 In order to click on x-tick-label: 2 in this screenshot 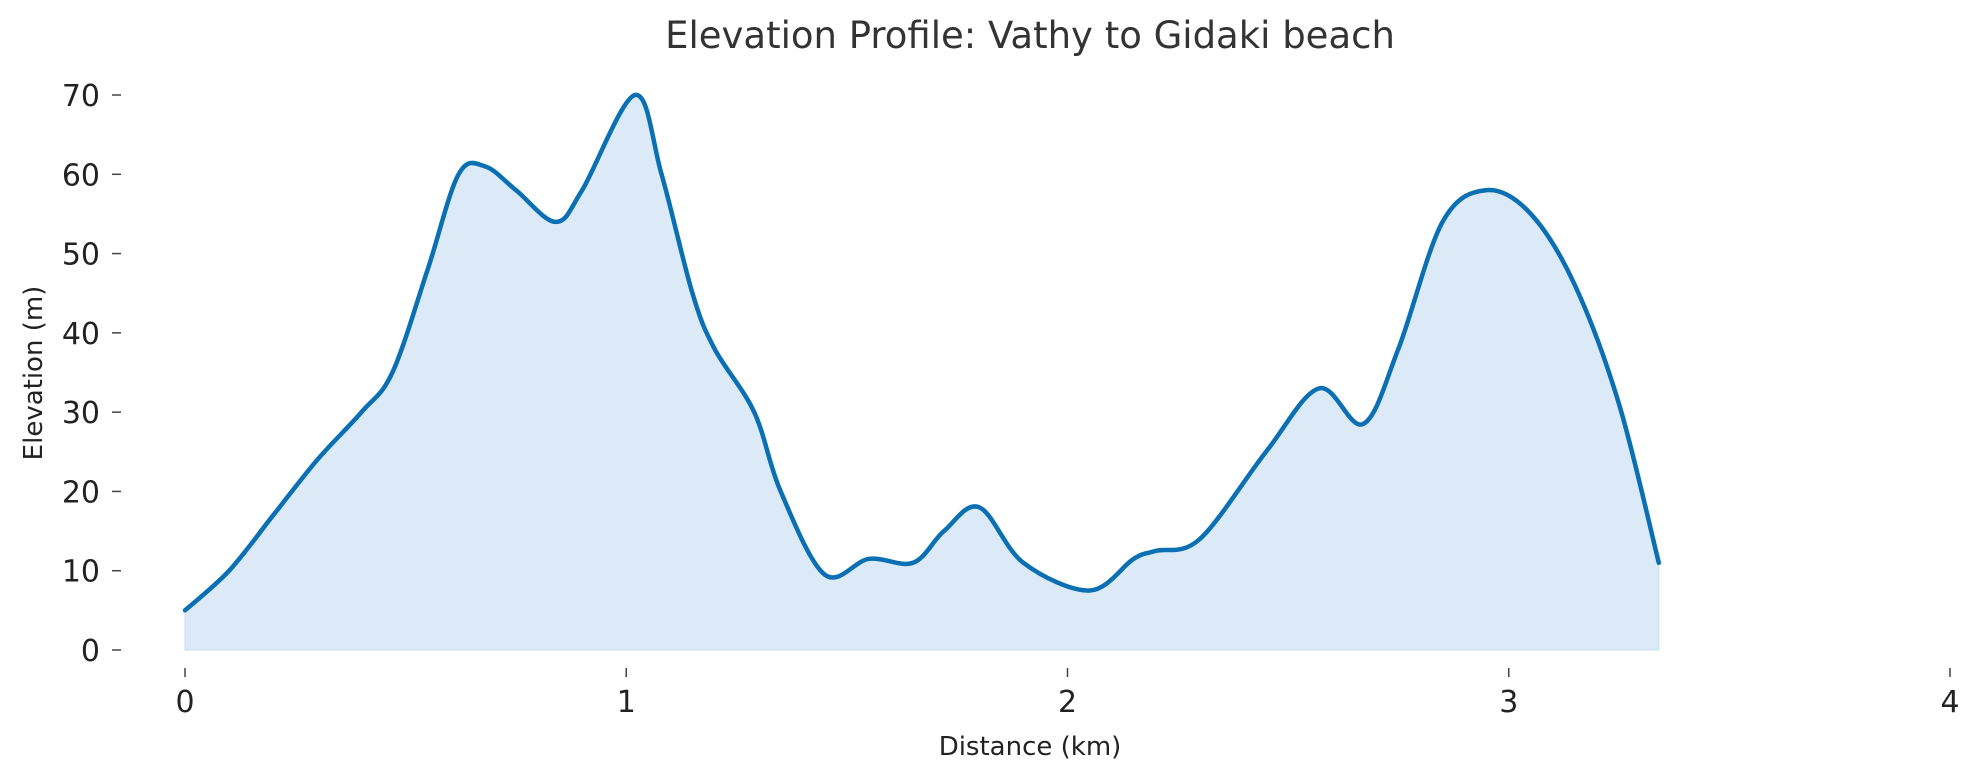, I will do `click(1067, 702)`.